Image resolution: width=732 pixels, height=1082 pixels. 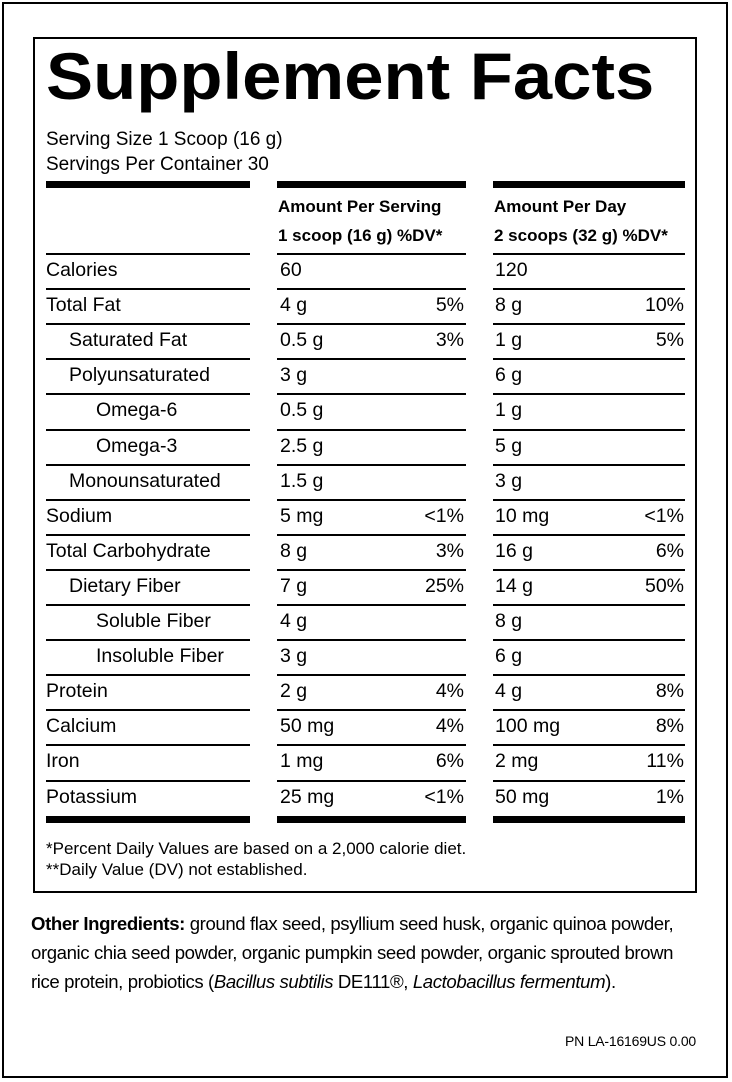 I want to click on day-dv: 10%, so click(x=664, y=305).